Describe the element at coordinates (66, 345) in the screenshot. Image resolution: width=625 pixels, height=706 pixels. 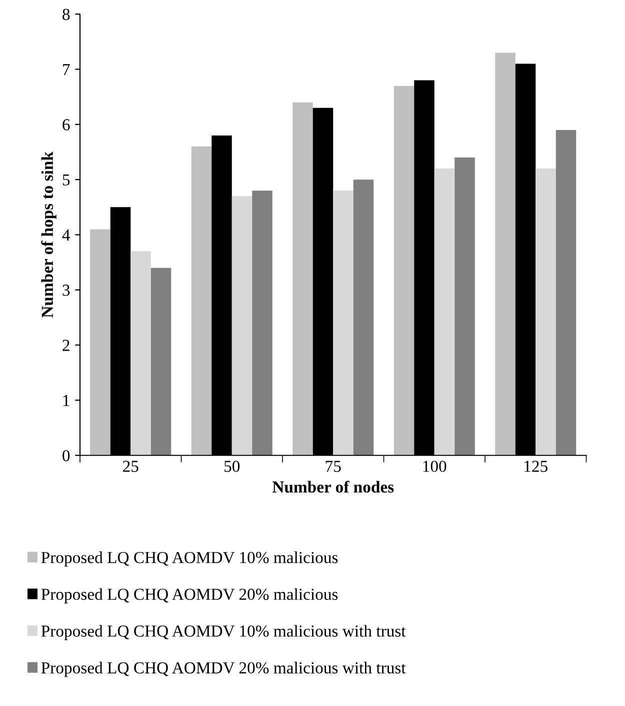
I see `y-tick-label: 2` at that location.